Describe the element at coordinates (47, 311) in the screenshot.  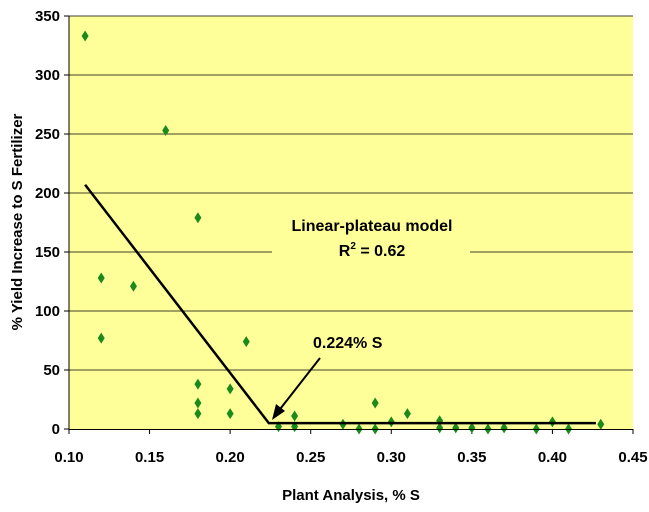
I see `y-tick-label: 100` at that location.